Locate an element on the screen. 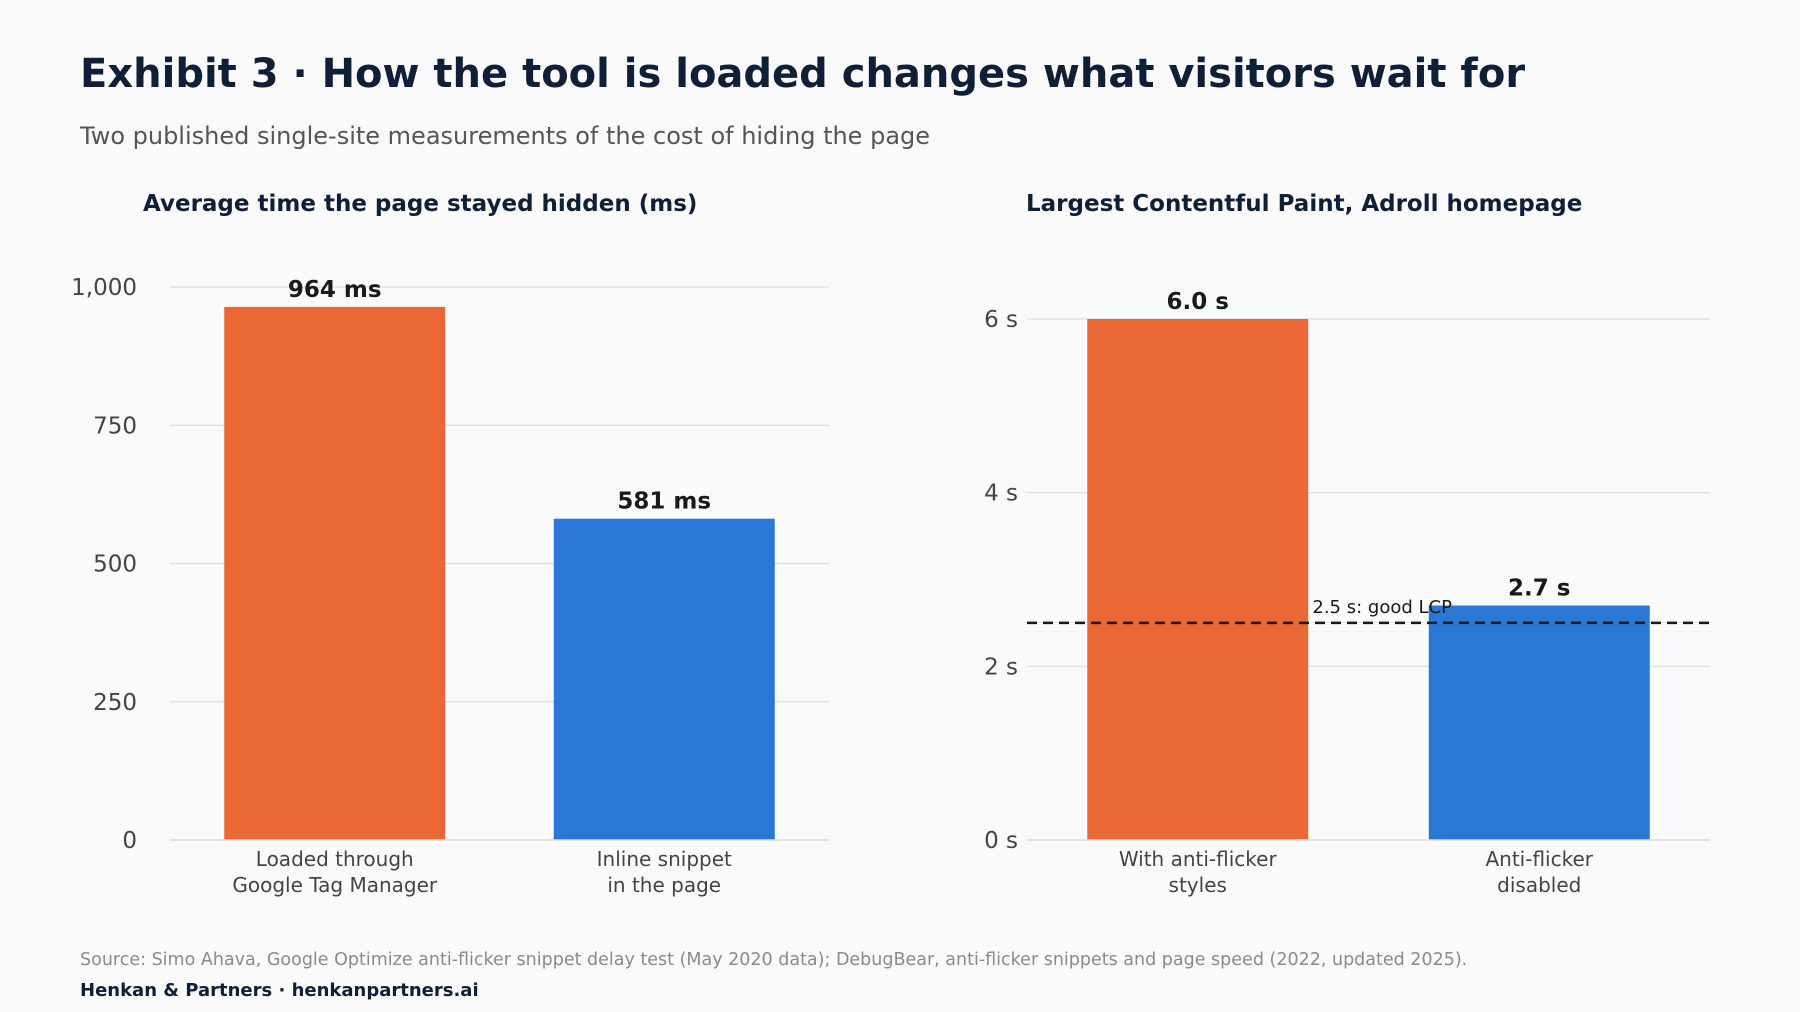 The height and width of the screenshot is (1012, 1800). x-tick-label: disabled is located at coordinates (1539, 885).